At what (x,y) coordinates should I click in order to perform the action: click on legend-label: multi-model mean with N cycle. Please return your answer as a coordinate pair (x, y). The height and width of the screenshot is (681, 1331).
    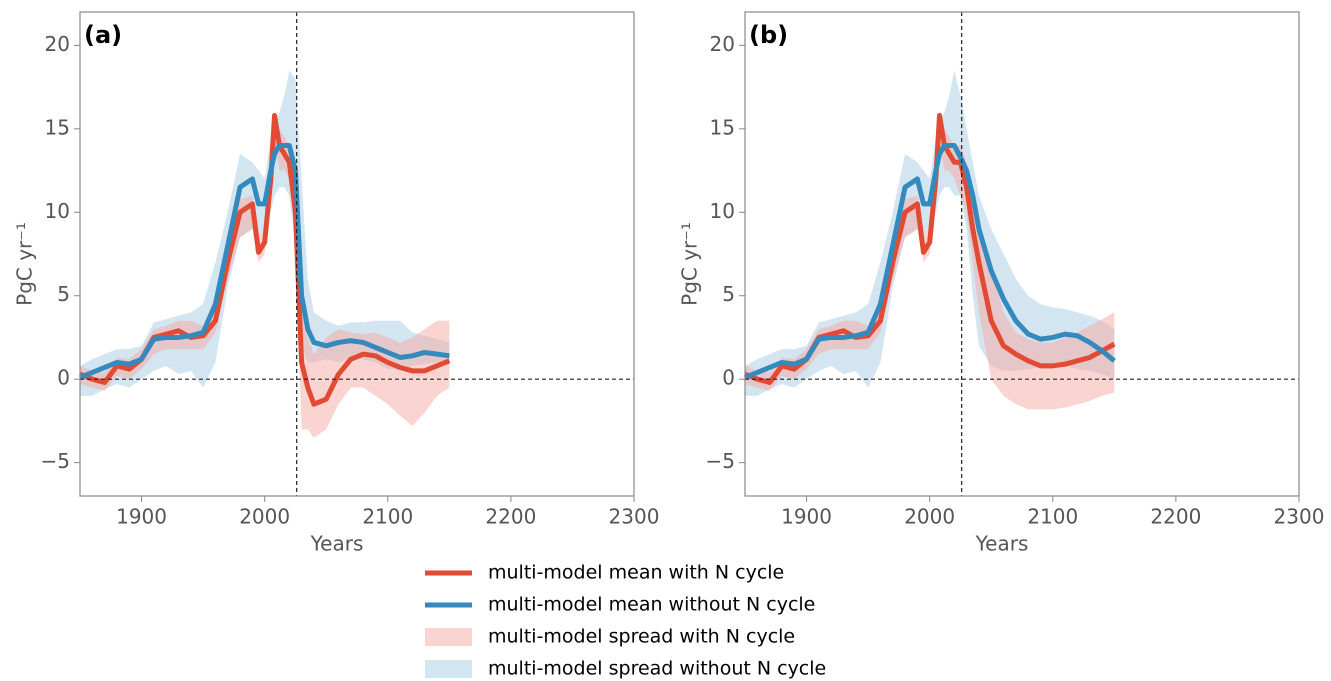
    Looking at the image, I should click on (636, 573).